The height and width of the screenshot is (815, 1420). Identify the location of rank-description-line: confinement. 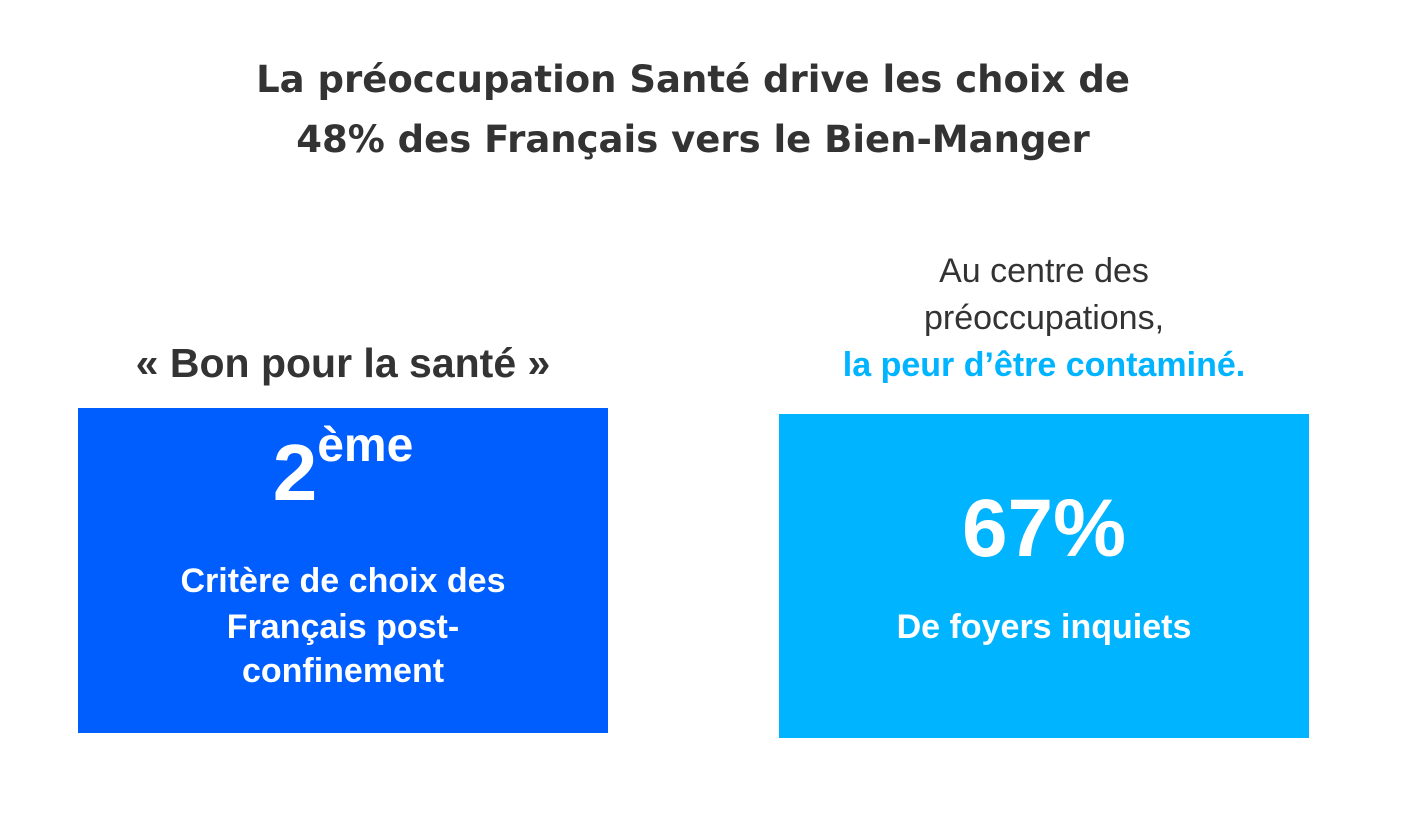
(343, 671).